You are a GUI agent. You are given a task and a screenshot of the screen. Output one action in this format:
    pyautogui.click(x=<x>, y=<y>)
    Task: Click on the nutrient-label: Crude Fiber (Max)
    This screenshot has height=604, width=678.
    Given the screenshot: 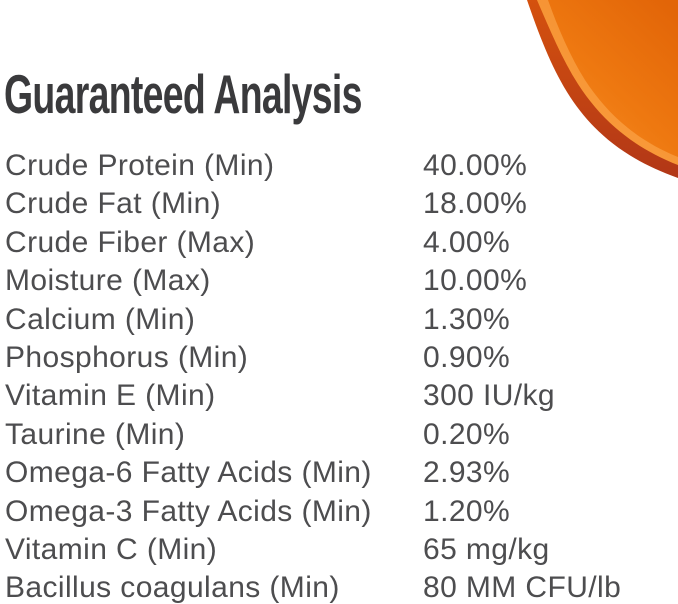 What is the action you would take?
    pyautogui.click(x=130, y=242)
    